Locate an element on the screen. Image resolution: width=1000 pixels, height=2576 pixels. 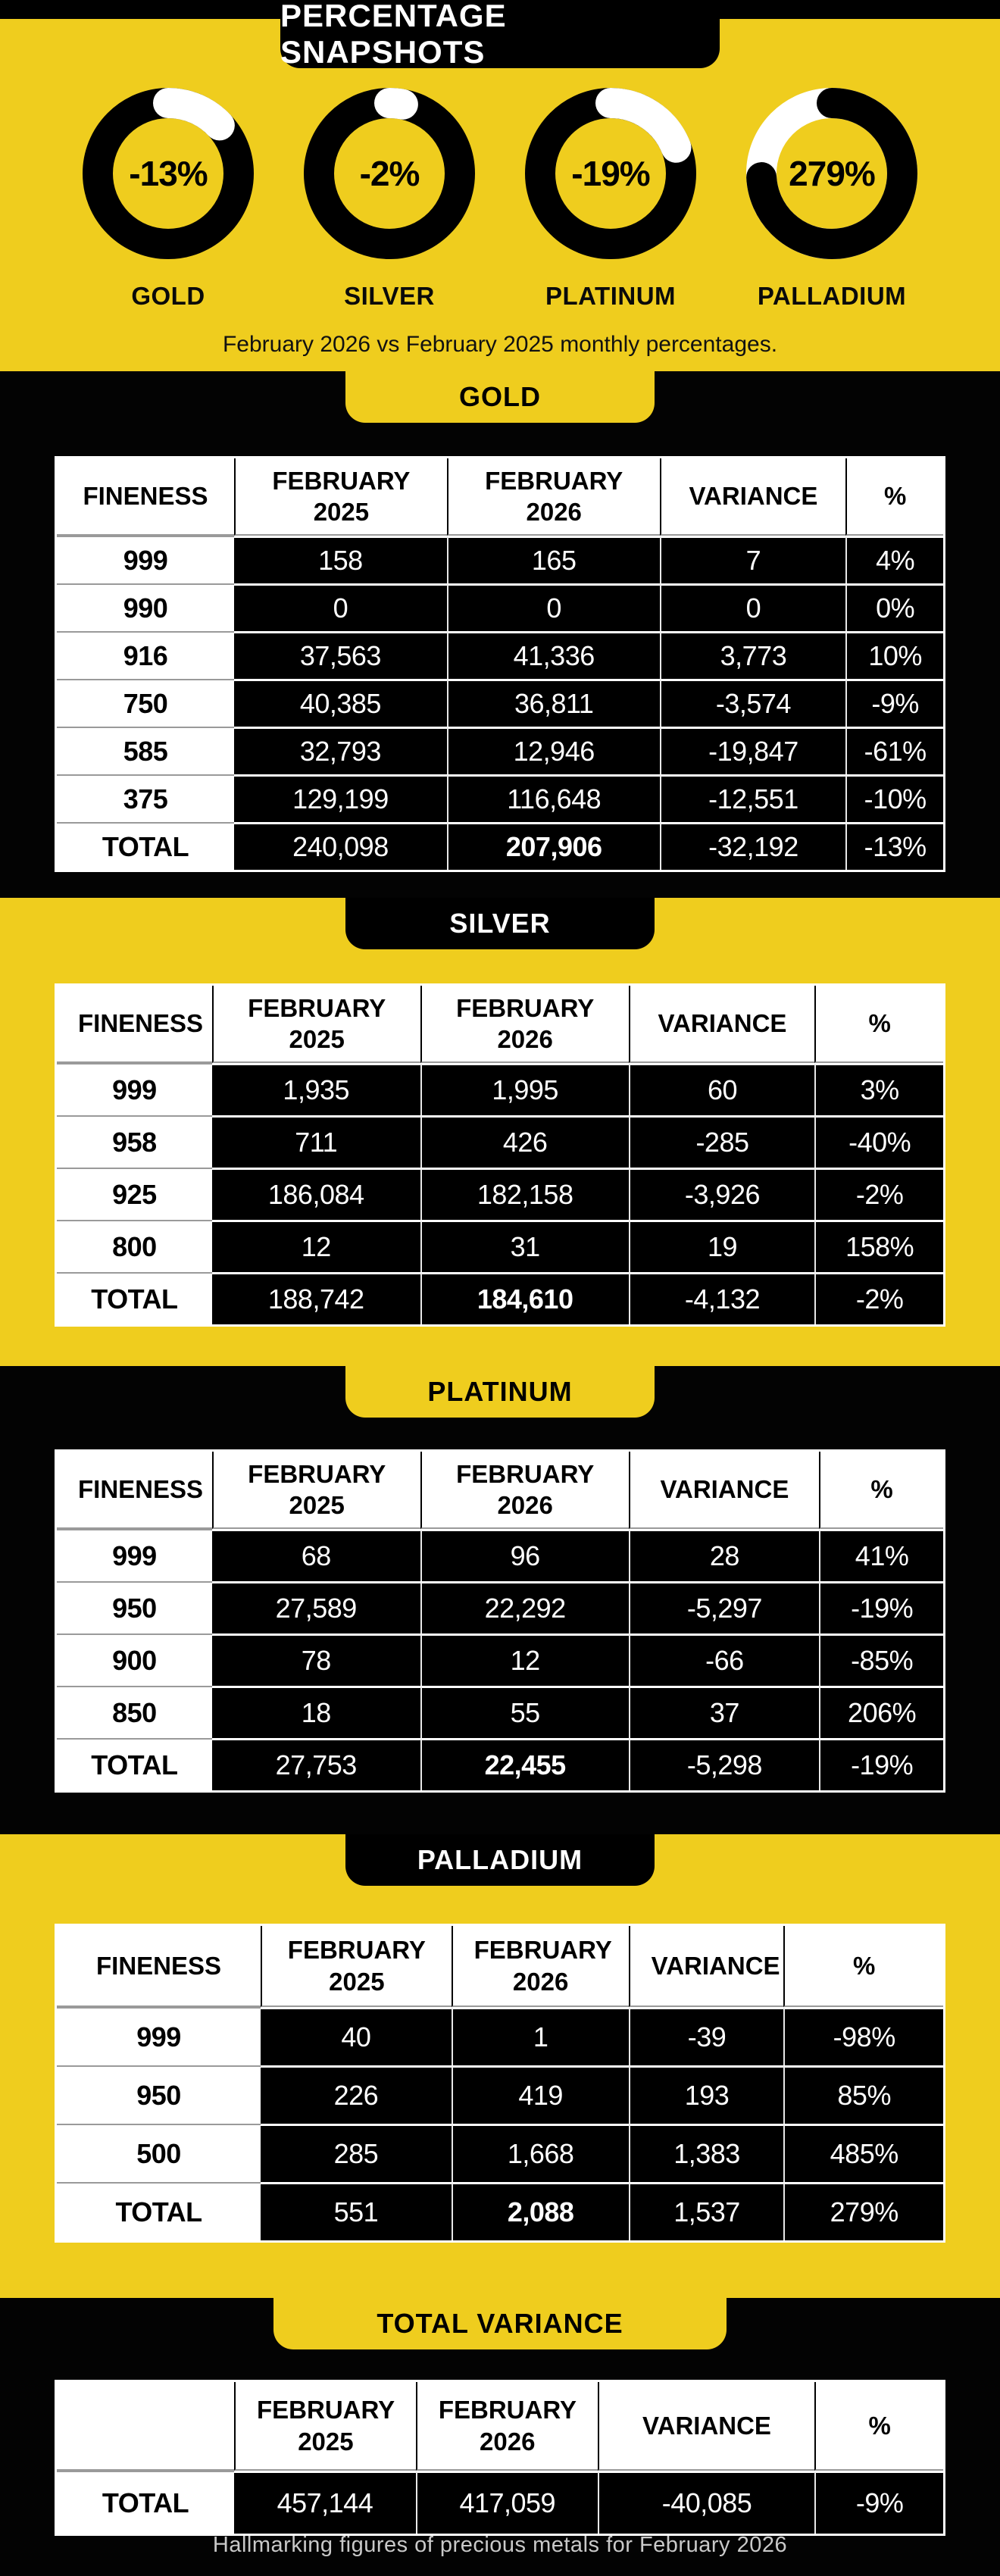
table-total-row: TOTAL 551 2,088 1,537 279% is located at coordinates (500, 2211).